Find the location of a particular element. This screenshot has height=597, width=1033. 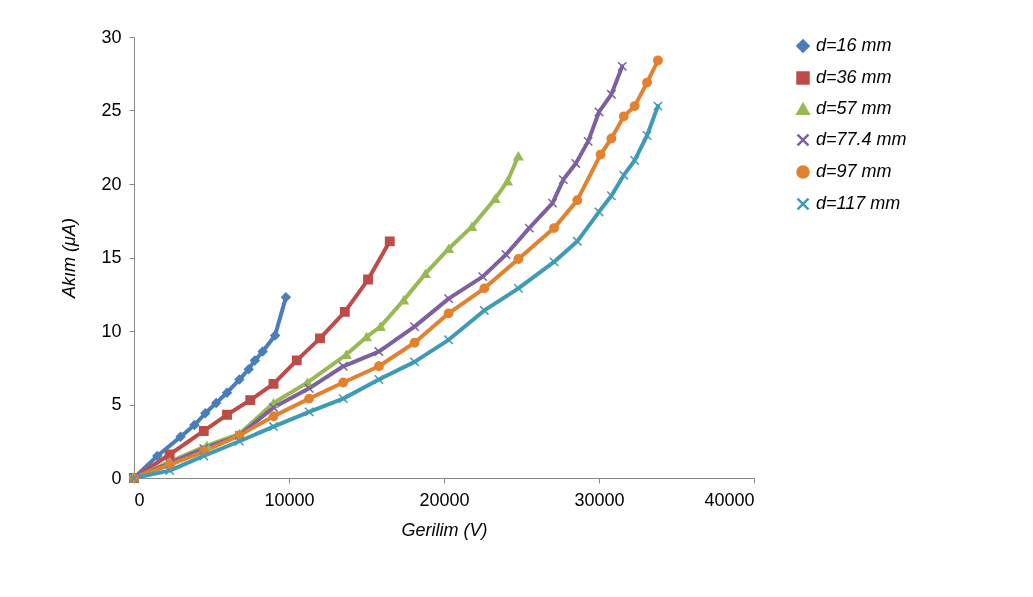

y-tick-label: 25 is located at coordinates (111, 110).